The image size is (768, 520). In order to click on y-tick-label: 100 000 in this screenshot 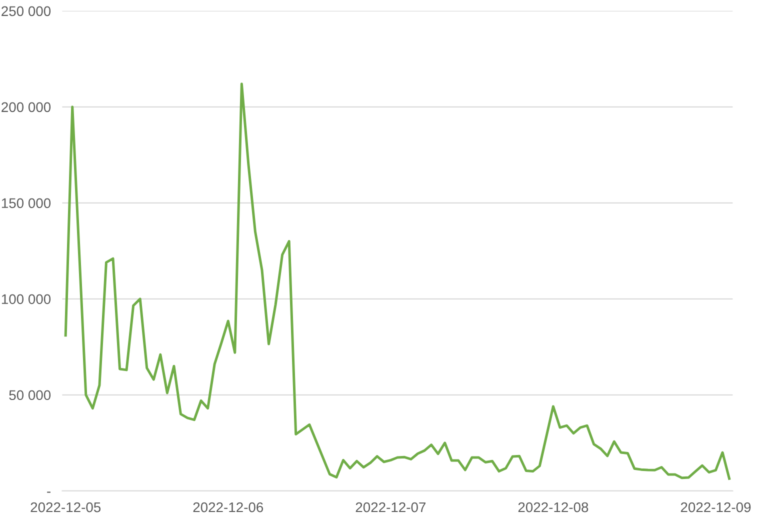, I will do `click(26, 299)`.